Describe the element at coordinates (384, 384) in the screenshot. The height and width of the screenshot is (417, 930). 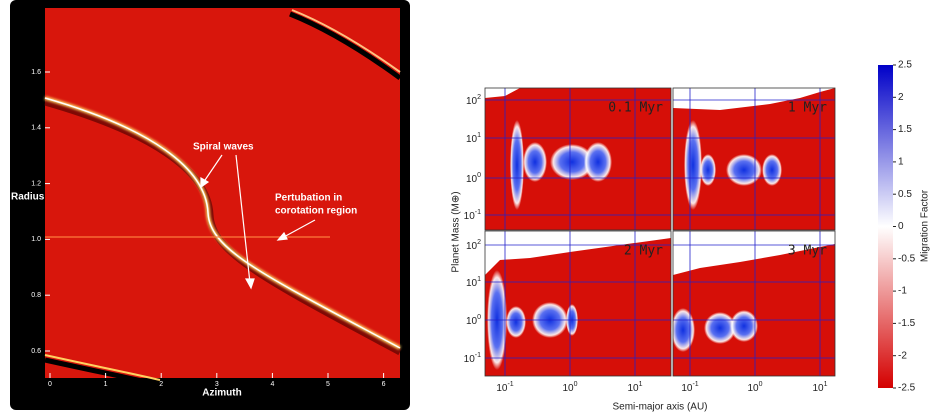
I see `x-tick-label: 6` at that location.